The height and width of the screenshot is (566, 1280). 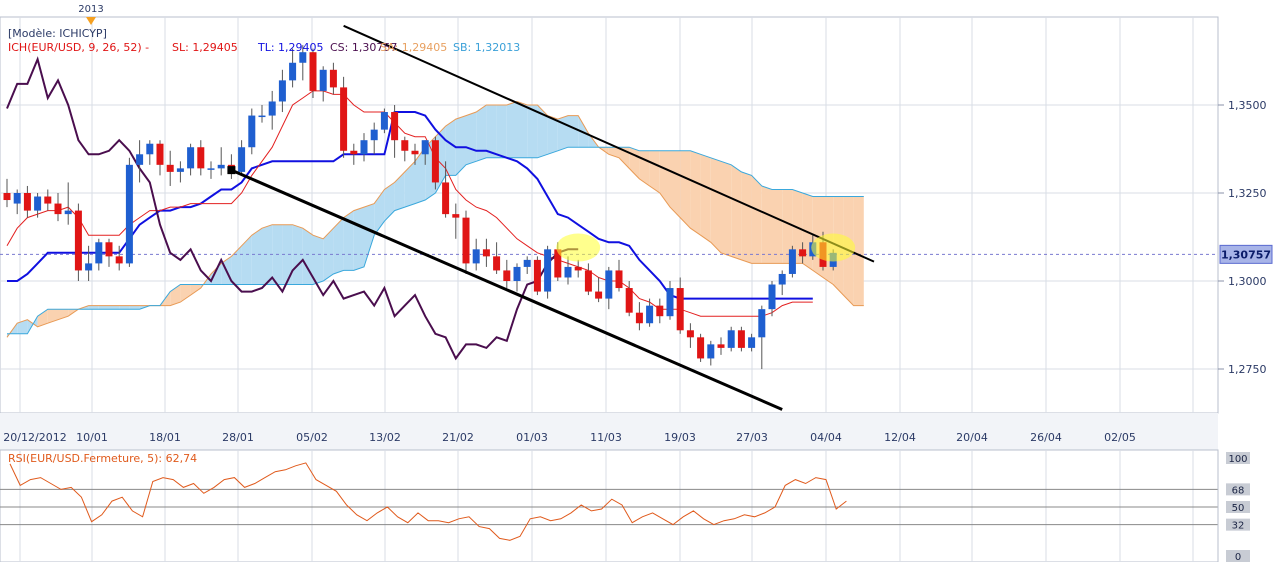 I want to click on rsi-level-label: 68, so click(x=1238, y=490).